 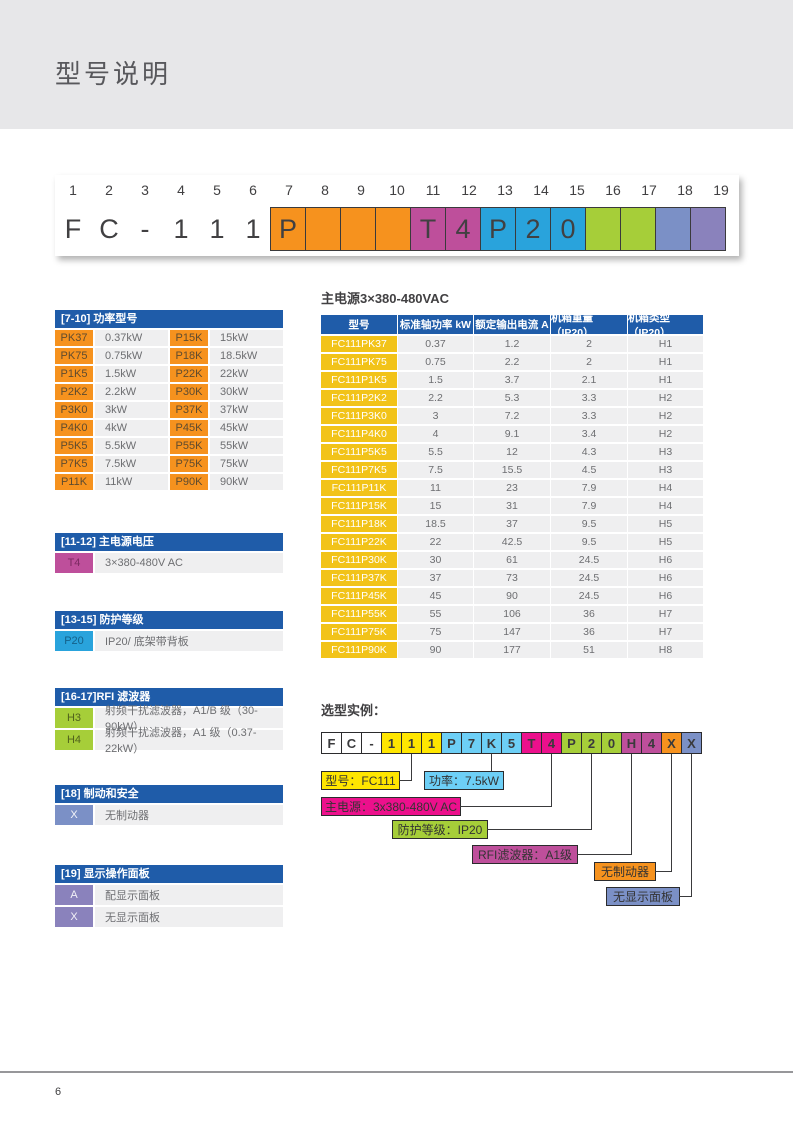 I want to click on model-code-cell, so click(x=323, y=229).